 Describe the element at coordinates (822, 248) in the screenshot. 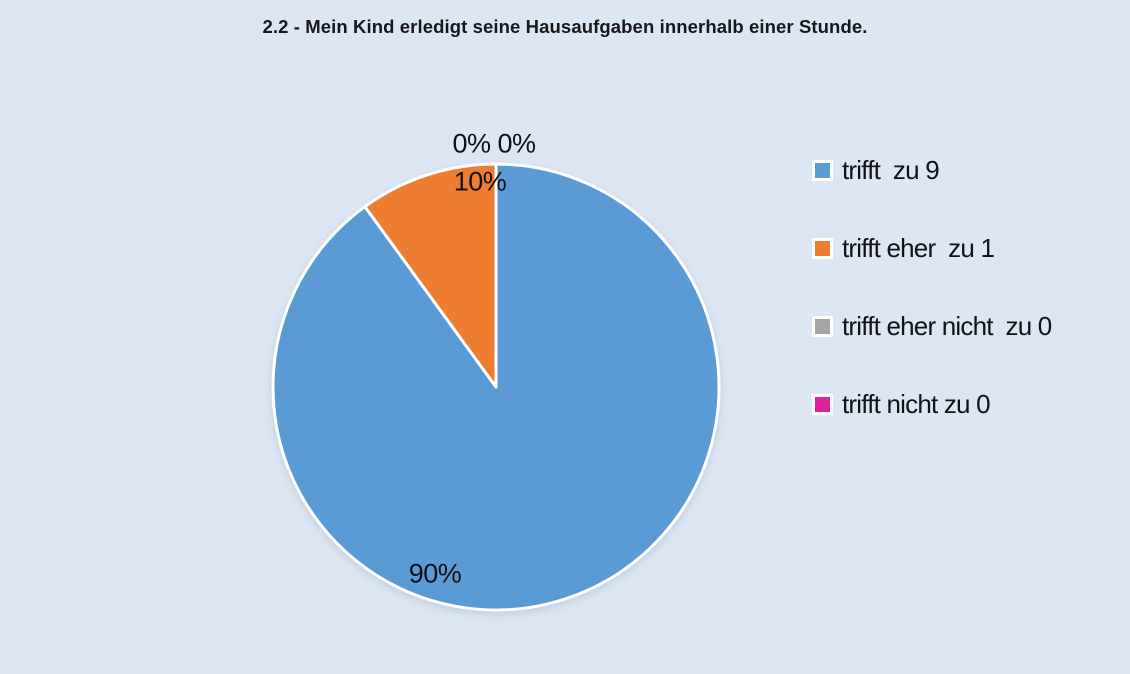

I see `legend-swatch-orange` at that location.